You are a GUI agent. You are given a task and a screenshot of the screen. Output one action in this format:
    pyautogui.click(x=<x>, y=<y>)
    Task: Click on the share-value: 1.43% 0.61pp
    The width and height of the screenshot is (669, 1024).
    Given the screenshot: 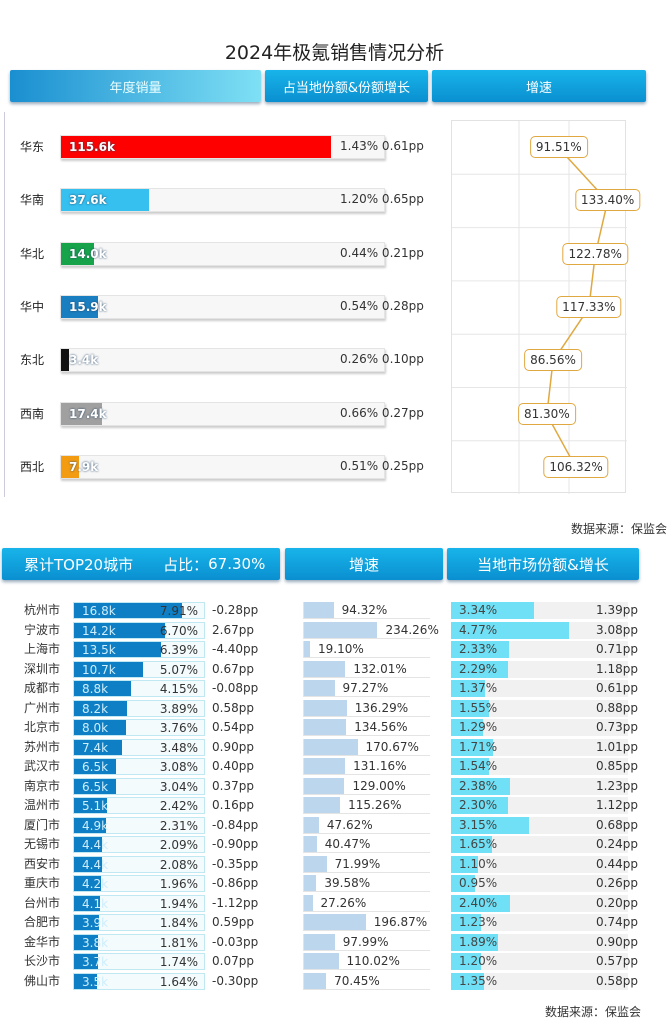 What is the action you would take?
    pyautogui.click(x=382, y=146)
    